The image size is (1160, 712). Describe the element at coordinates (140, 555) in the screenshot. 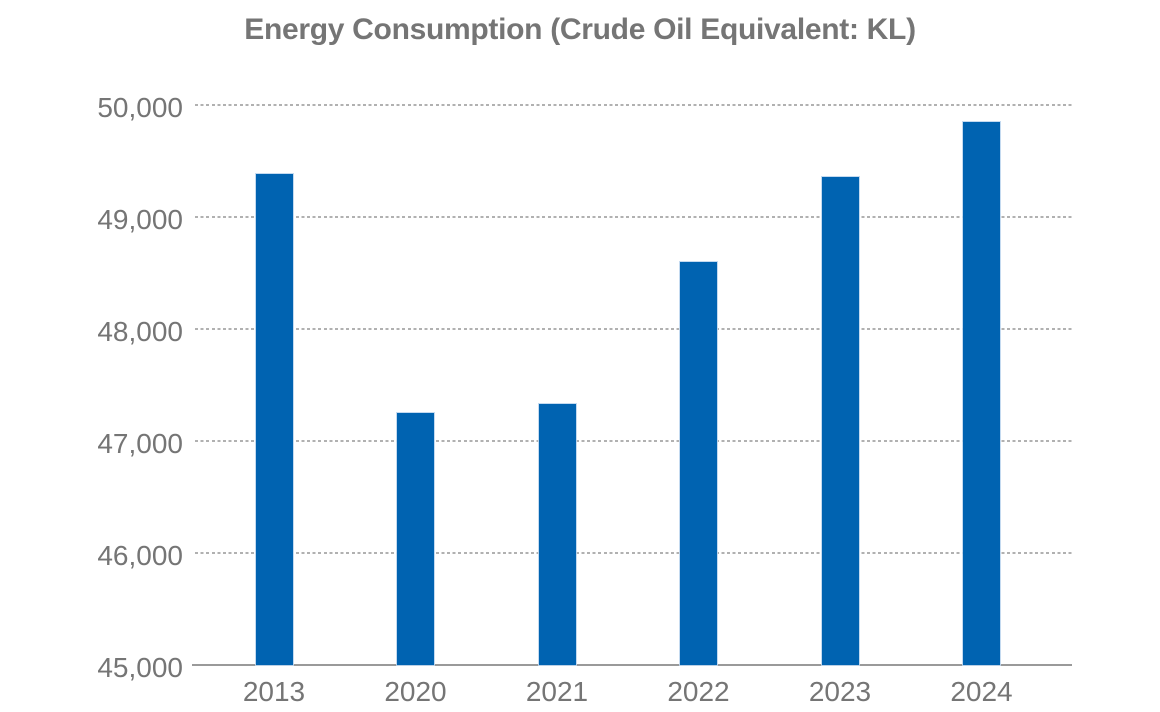

I see `y-tick-label: 46,000` at that location.